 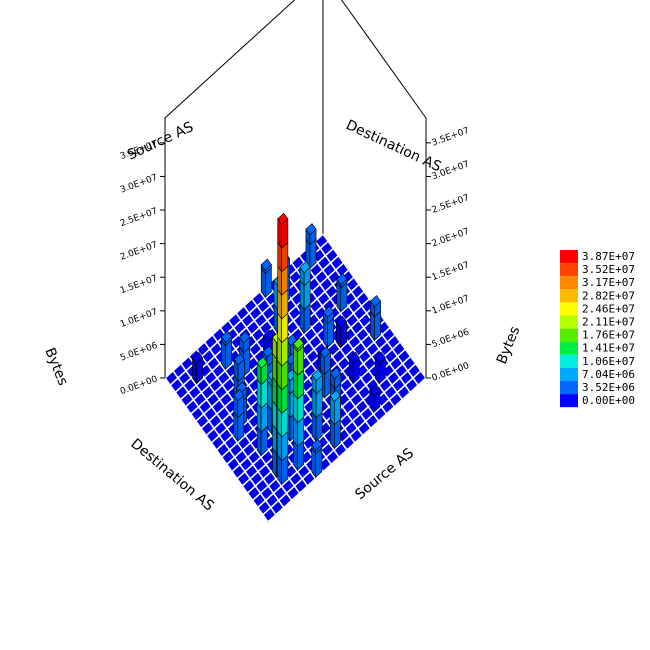 What do you see at coordinates (608, 335) in the screenshot?
I see `legend-label: 1.76E+07` at bounding box center [608, 335].